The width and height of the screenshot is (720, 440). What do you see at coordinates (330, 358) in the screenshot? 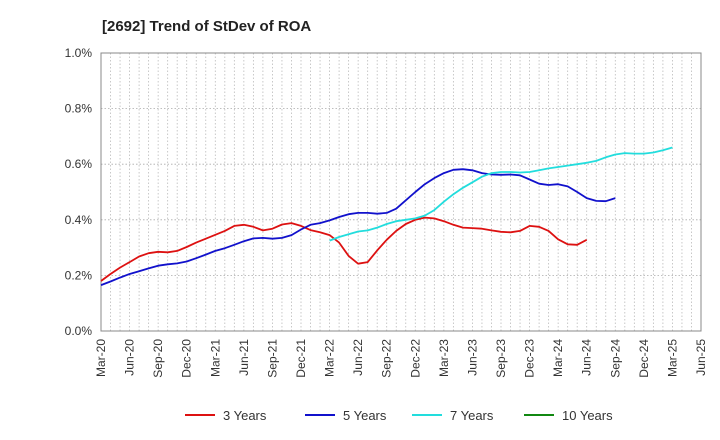
I see `x-tick-label: Mar-22` at bounding box center [330, 358].